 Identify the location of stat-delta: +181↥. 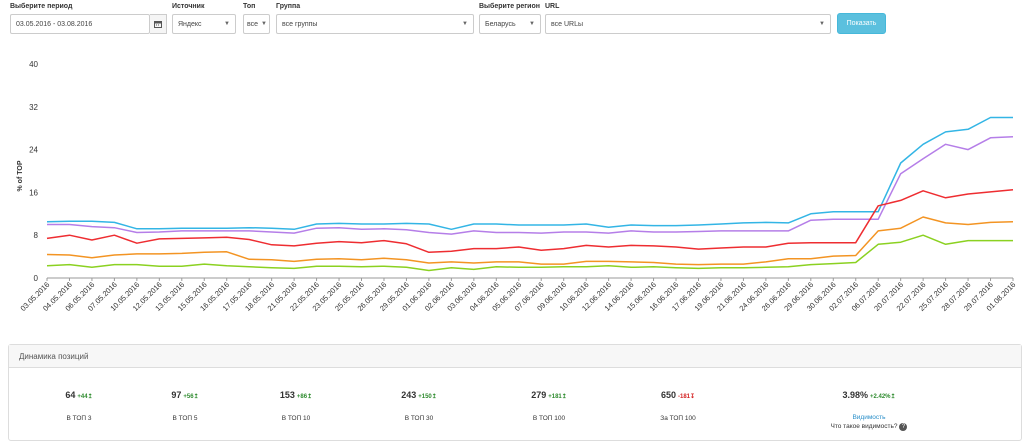
(557, 397).